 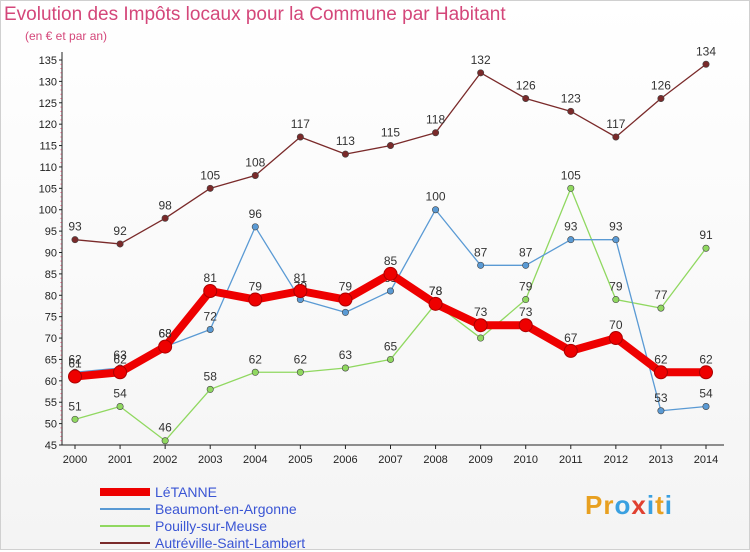 What do you see at coordinates (75, 406) in the screenshot?
I see `data-label: 51` at bounding box center [75, 406].